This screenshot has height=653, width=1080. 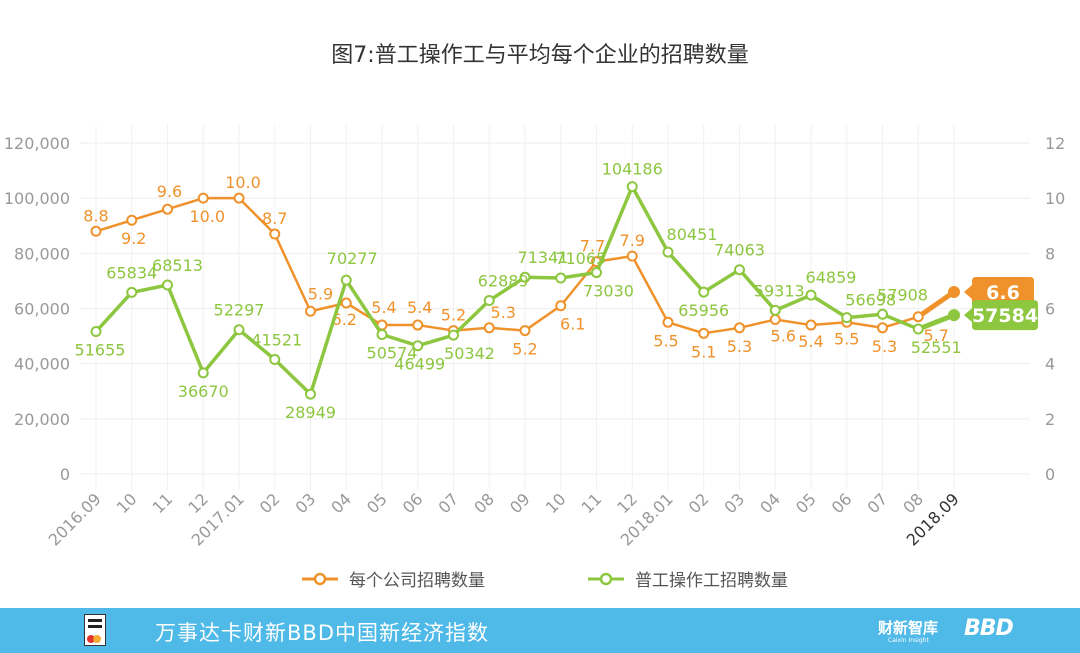 I want to click on x-axis-tick-label: 11, so click(x=162, y=503).